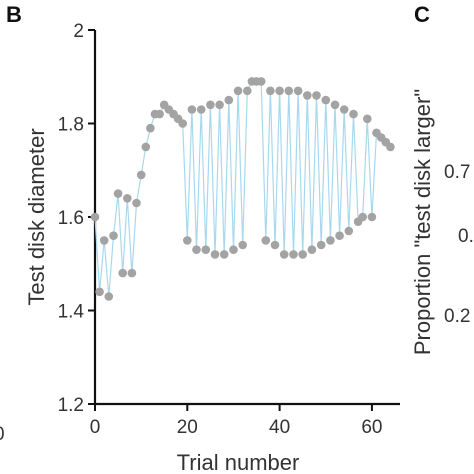 Image resolution: width=474 pixels, height=474 pixels. What do you see at coordinates (71, 125) in the screenshot?
I see `y-tick-label: 1.8` at bounding box center [71, 125].